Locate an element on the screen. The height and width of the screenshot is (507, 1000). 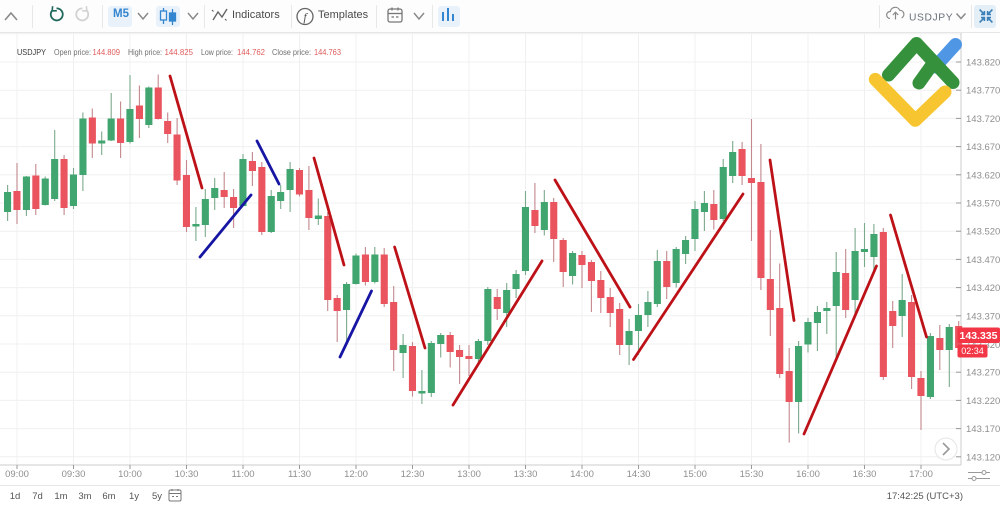
svg-text: 1d is located at coordinates (15, 496).